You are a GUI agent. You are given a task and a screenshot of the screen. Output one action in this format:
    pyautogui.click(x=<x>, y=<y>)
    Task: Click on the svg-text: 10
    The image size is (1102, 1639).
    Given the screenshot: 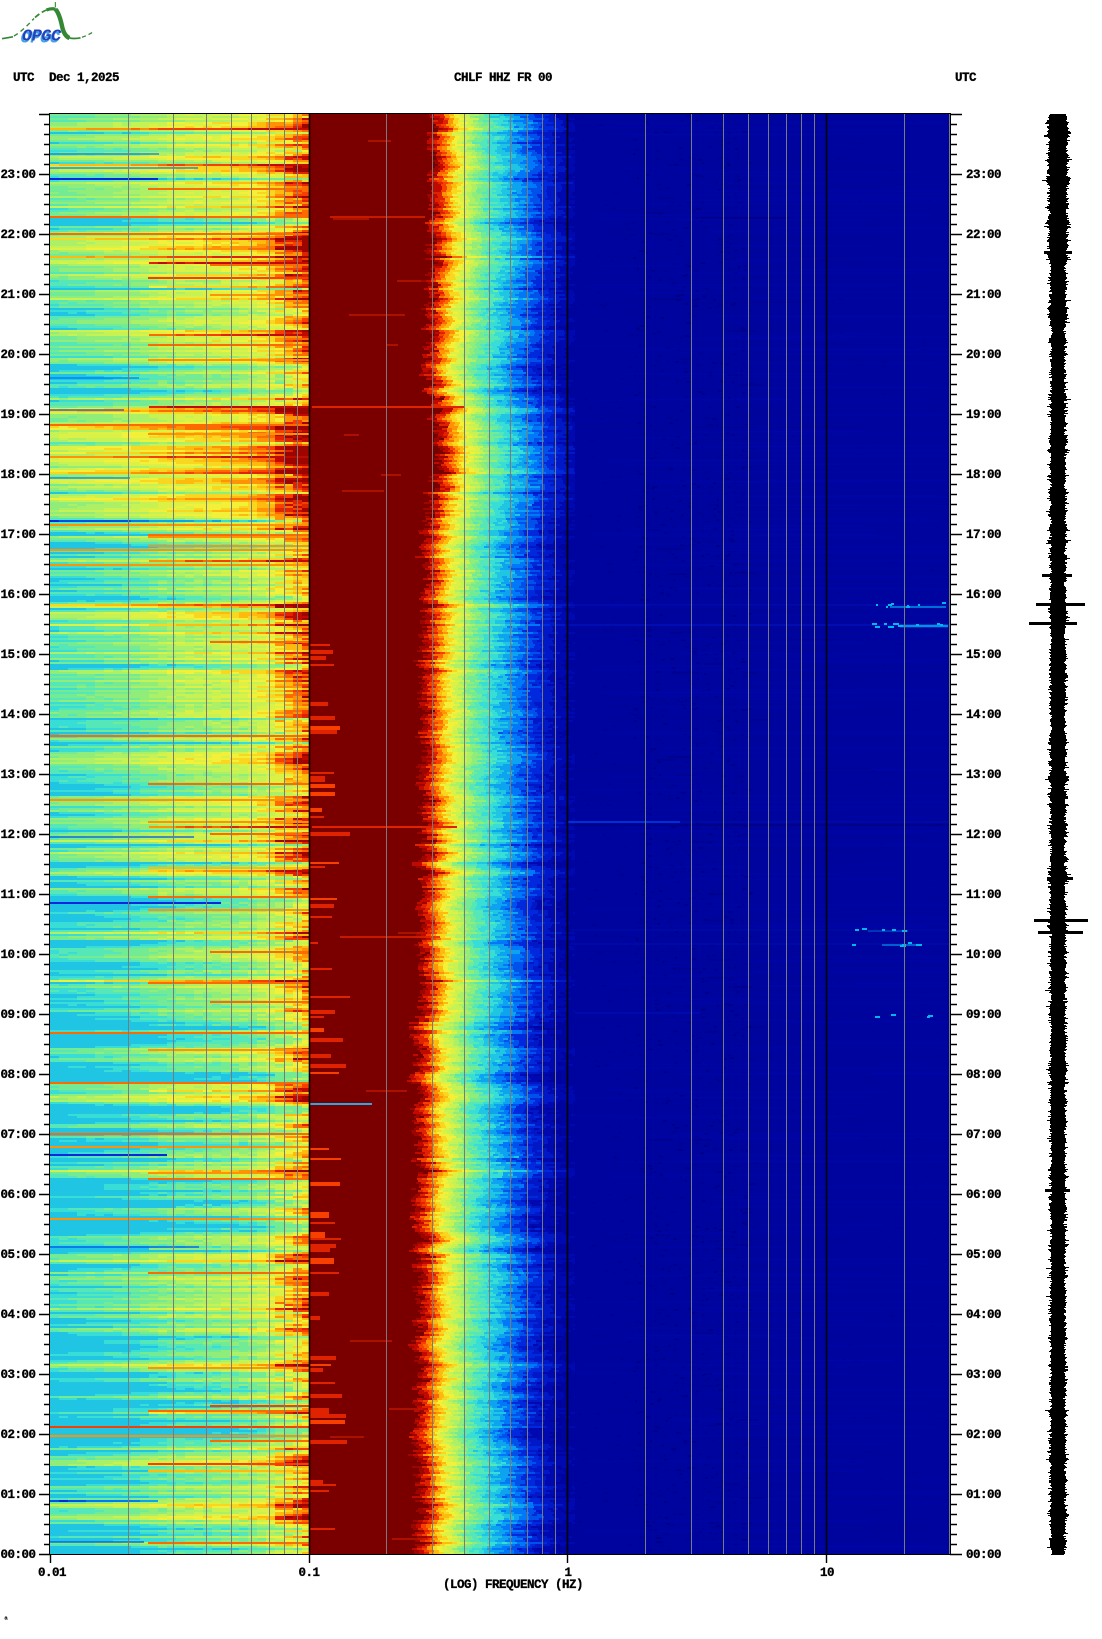 What is the action you would take?
    pyautogui.click(x=827, y=1573)
    